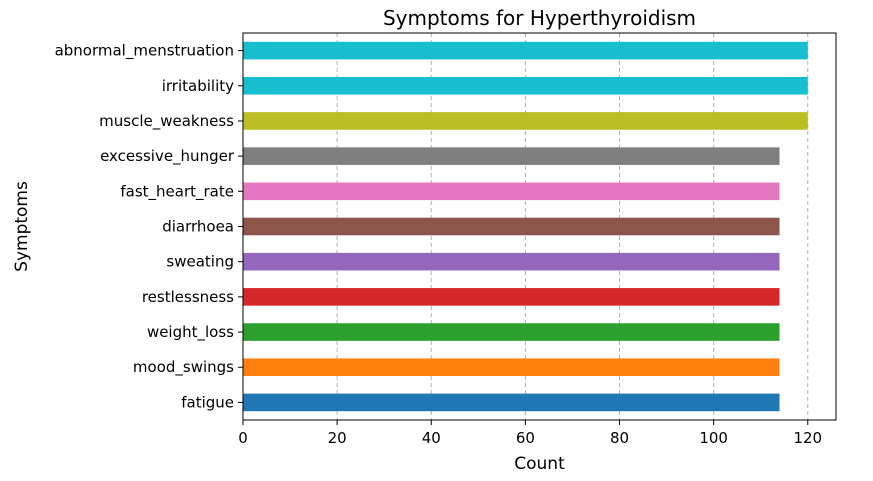 Image resolution: width=873 pixels, height=481 pixels. I want to click on y-tick-label: weight_loss, so click(190, 332).